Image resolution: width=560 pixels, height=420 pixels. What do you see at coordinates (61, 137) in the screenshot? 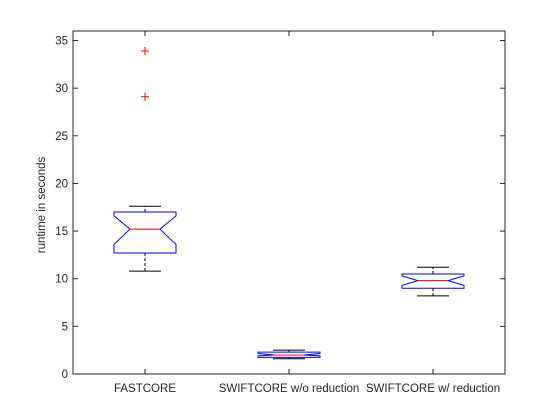
I see `y-tick-label: 25` at bounding box center [61, 137].